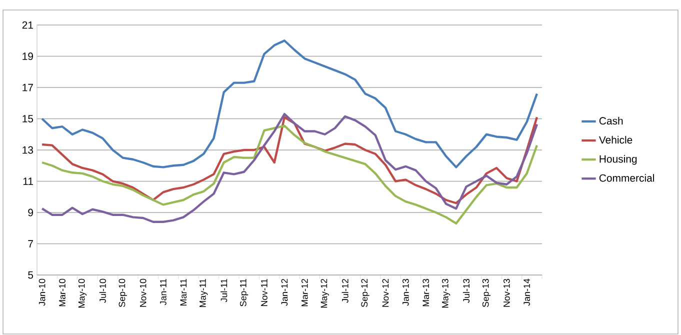  Describe the element at coordinates (27, 56) in the screenshot. I see `y-tick-label: 19` at that location.